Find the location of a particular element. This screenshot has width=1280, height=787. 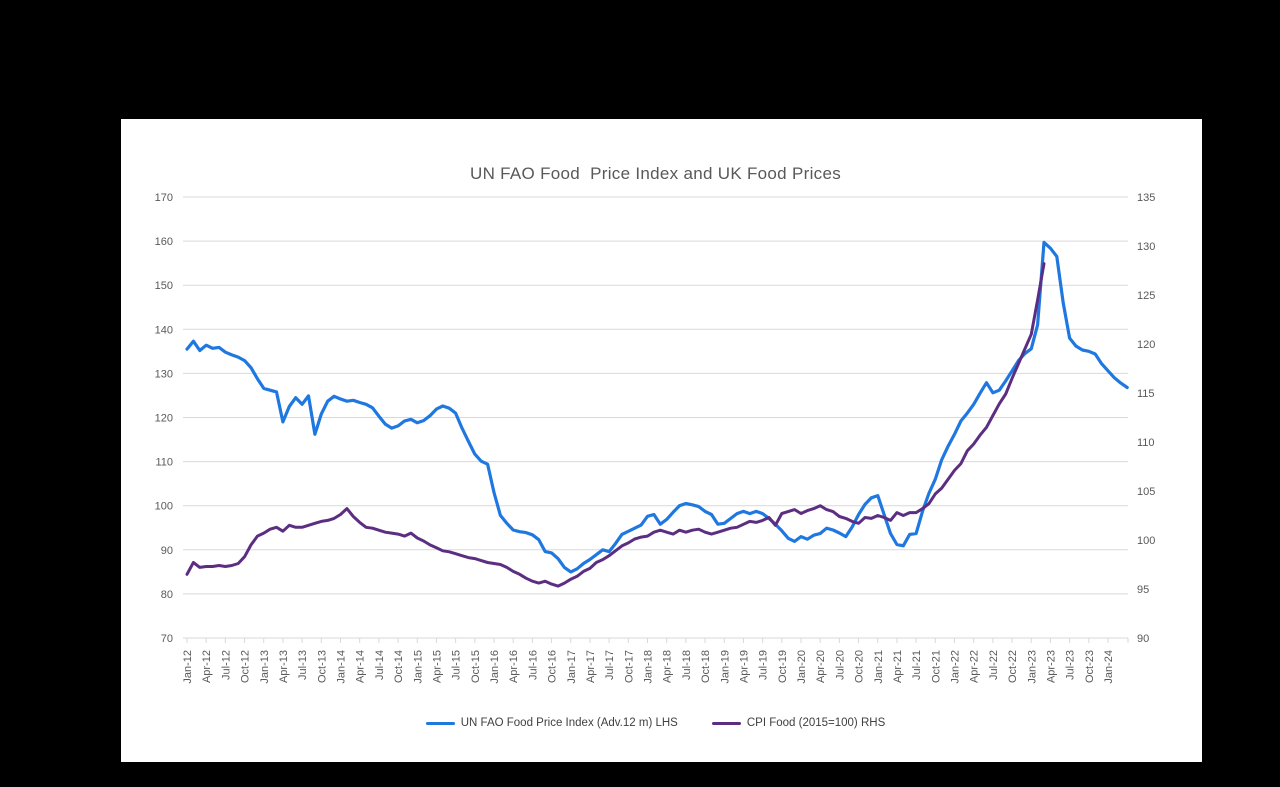

x-axis-label: Jul-15 is located at coordinates (457, 665).